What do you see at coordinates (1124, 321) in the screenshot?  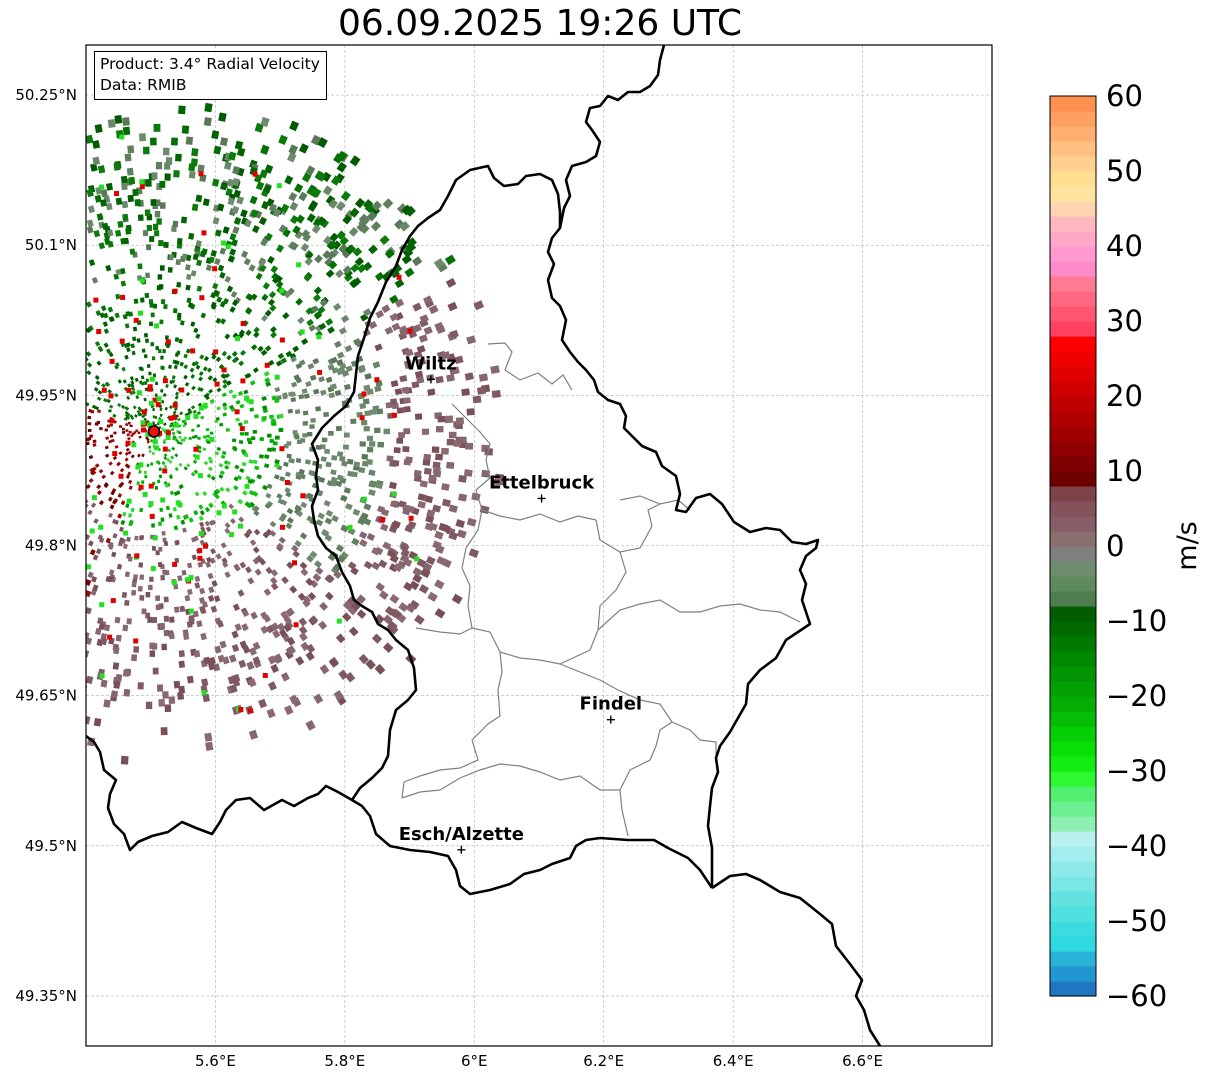 I see `colorbar-tick-label: 30` at bounding box center [1124, 321].